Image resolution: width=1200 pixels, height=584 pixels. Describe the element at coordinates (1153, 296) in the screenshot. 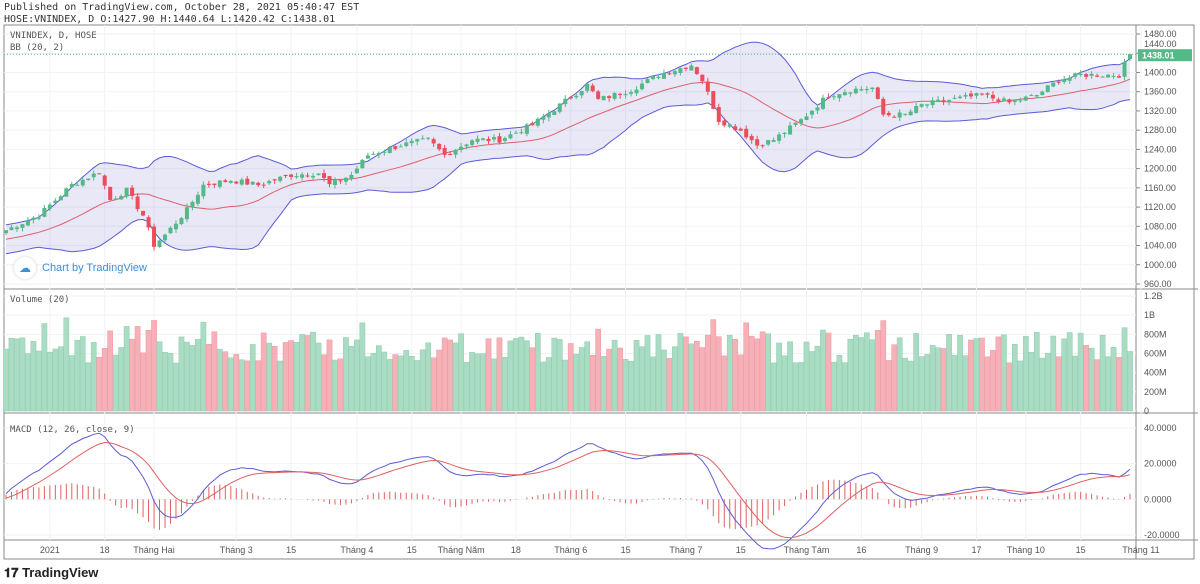

I see `volume-tick-label: 1.2B` at that location.